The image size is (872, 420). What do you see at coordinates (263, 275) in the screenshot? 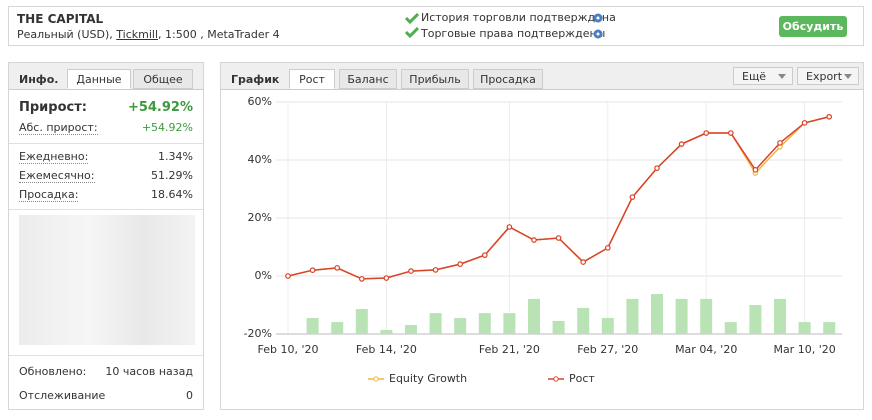
I see `y-tick-label: 0%` at bounding box center [263, 275].